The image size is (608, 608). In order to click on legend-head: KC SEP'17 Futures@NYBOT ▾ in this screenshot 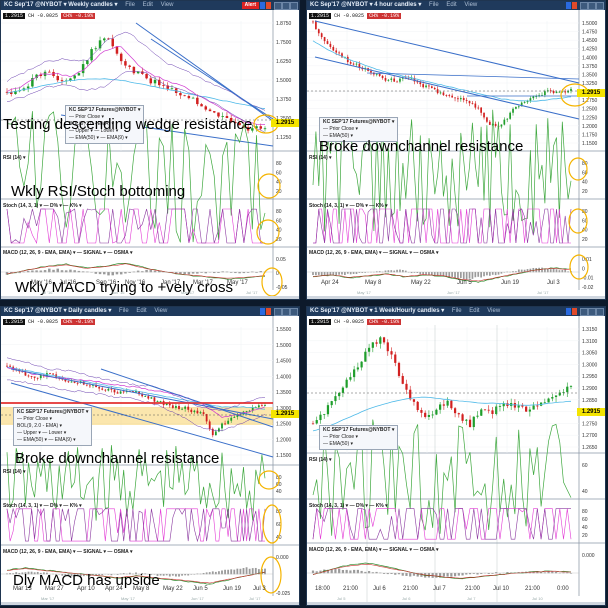, I will do `click(359, 122)`.